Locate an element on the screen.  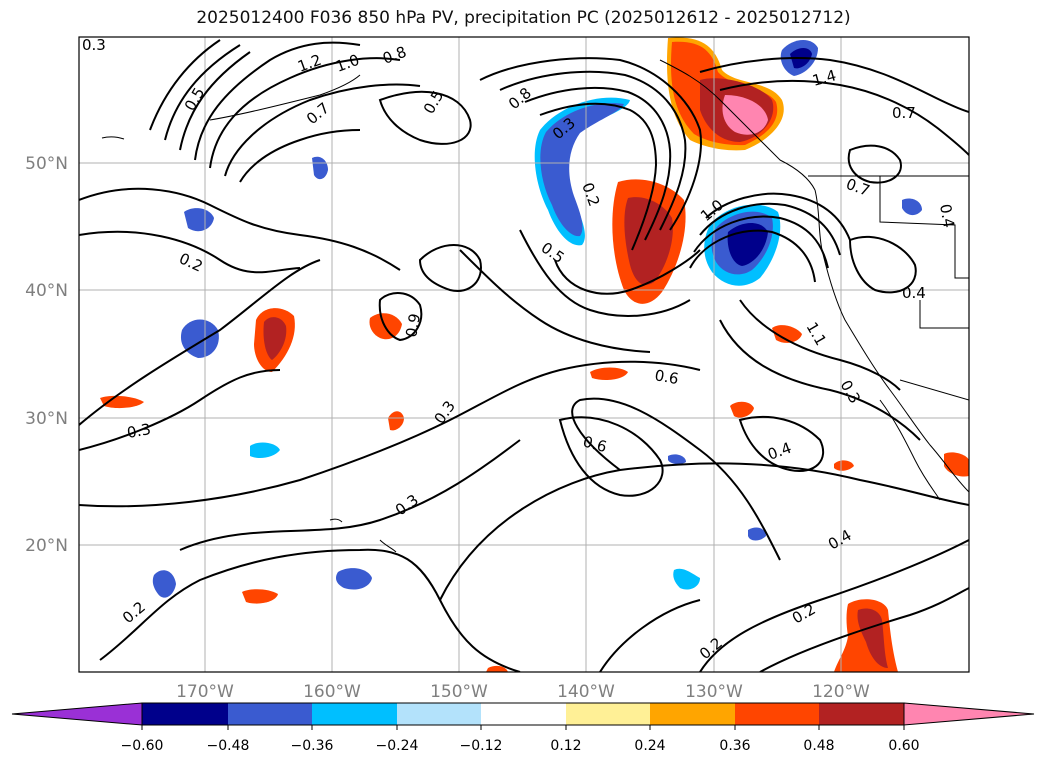
colorbar-tick-label: −0.60 is located at coordinates (142, 746).